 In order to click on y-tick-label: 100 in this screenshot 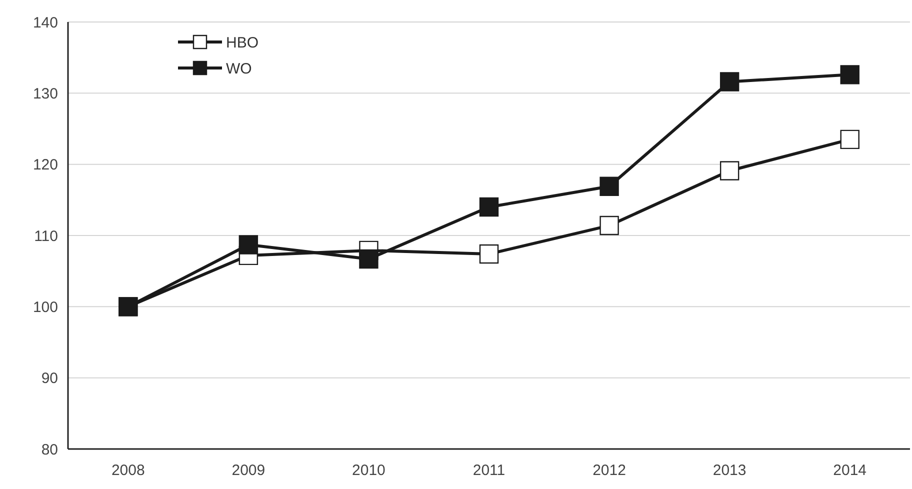, I will do `click(45, 307)`.